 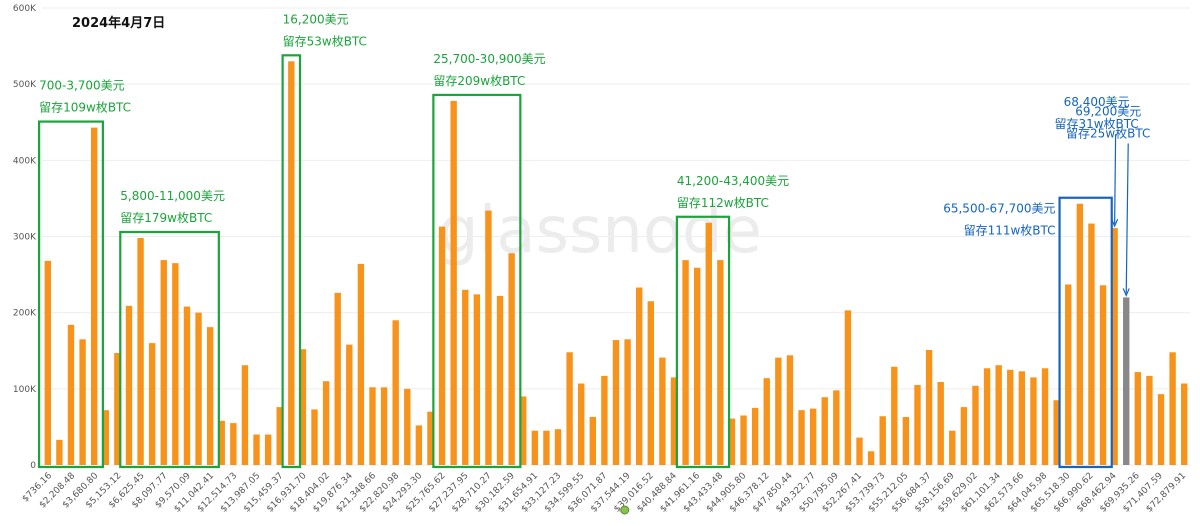 I want to click on annotation-supply-held: 留存31w枚BTC, so click(x=1096, y=123).